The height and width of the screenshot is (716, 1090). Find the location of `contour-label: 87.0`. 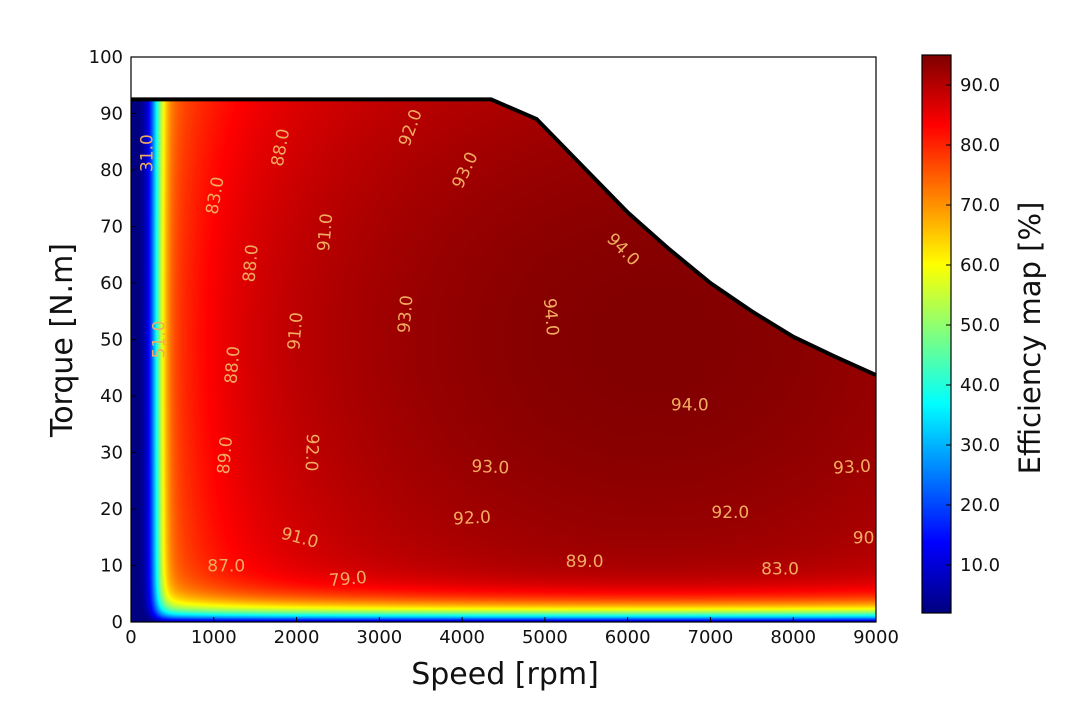

contour-label: 87.0 is located at coordinates (226, 567).